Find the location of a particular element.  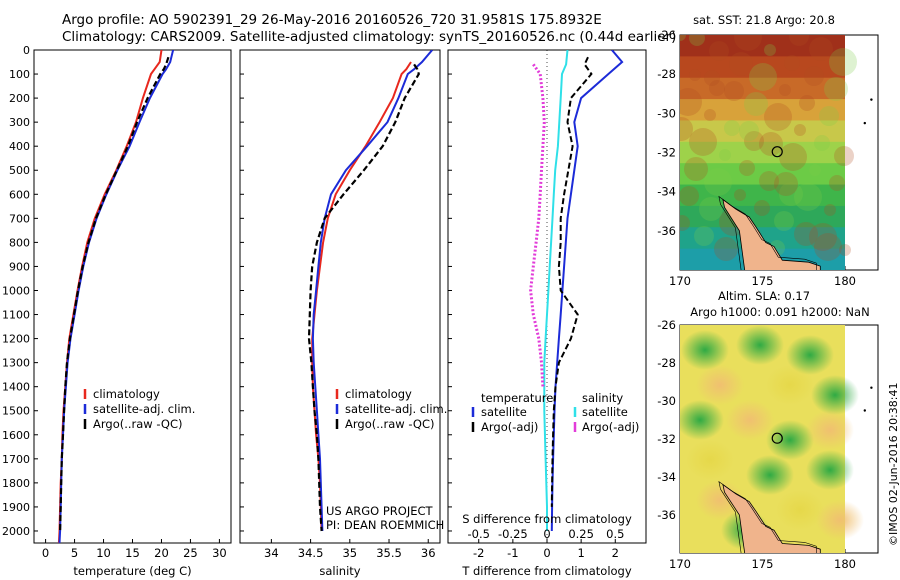

depth-tick-label: 800 is located at coordinates (19, 242).